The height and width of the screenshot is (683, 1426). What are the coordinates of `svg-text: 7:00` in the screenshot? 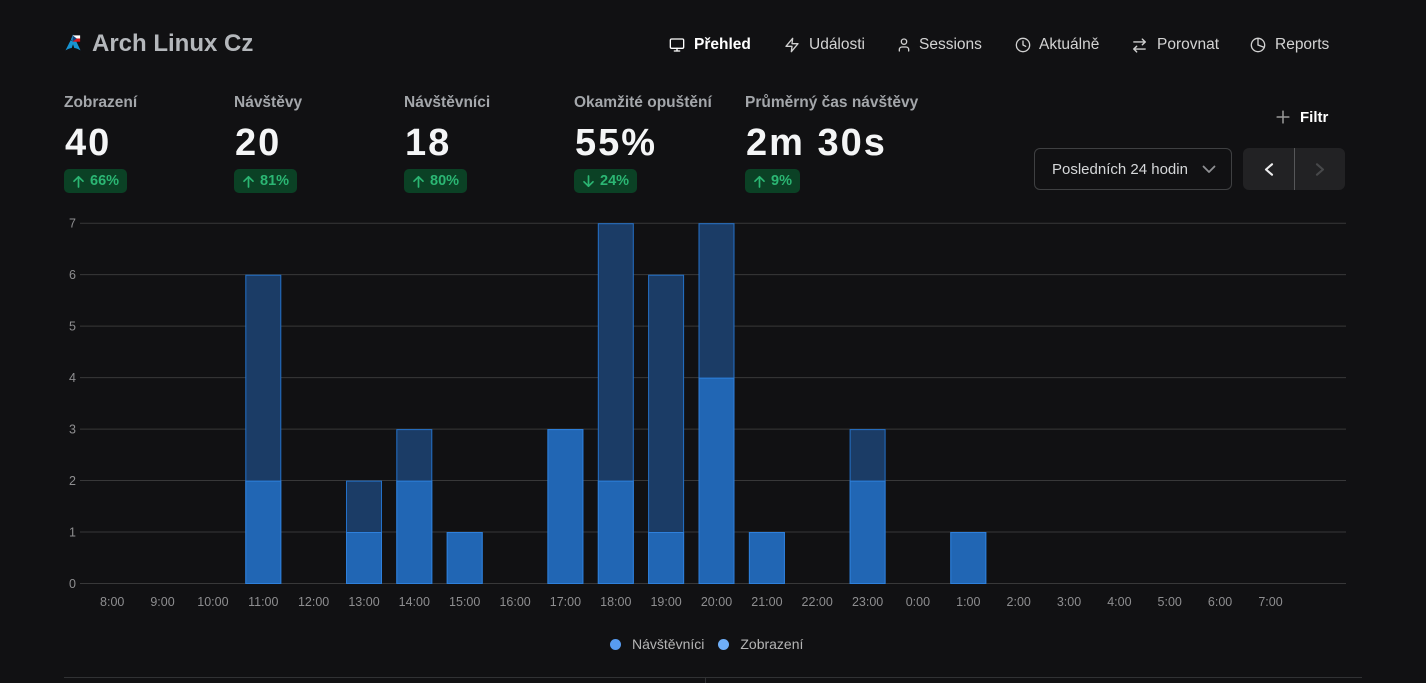 It's located at (1270, 602).